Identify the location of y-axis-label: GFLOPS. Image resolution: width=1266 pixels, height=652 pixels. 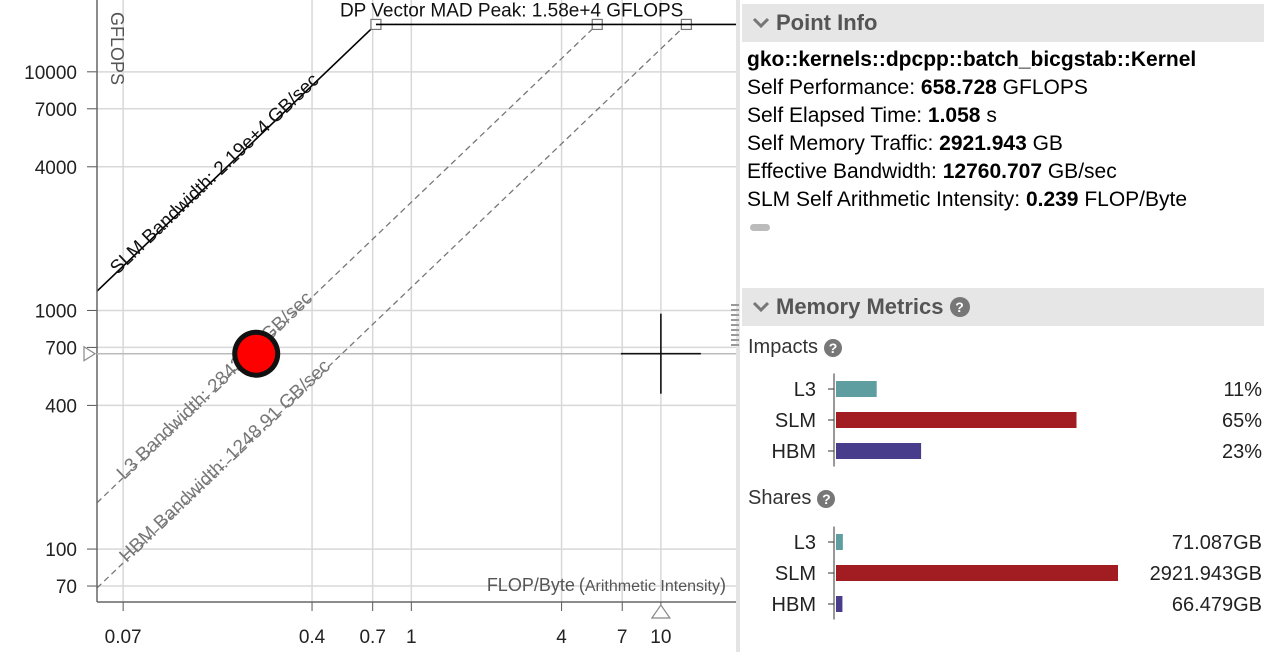
(117, 48).